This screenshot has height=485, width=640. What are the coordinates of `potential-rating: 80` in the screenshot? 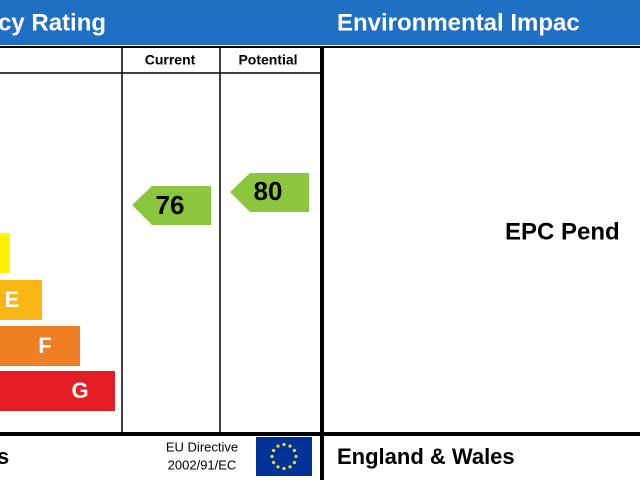 It's located at (268, 191).